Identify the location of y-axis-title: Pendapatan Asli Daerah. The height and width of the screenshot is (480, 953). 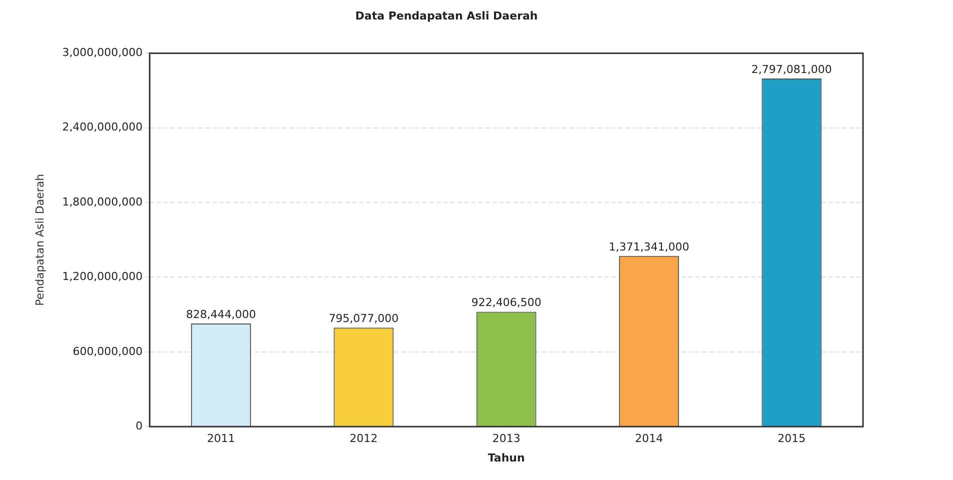
(39, 240).